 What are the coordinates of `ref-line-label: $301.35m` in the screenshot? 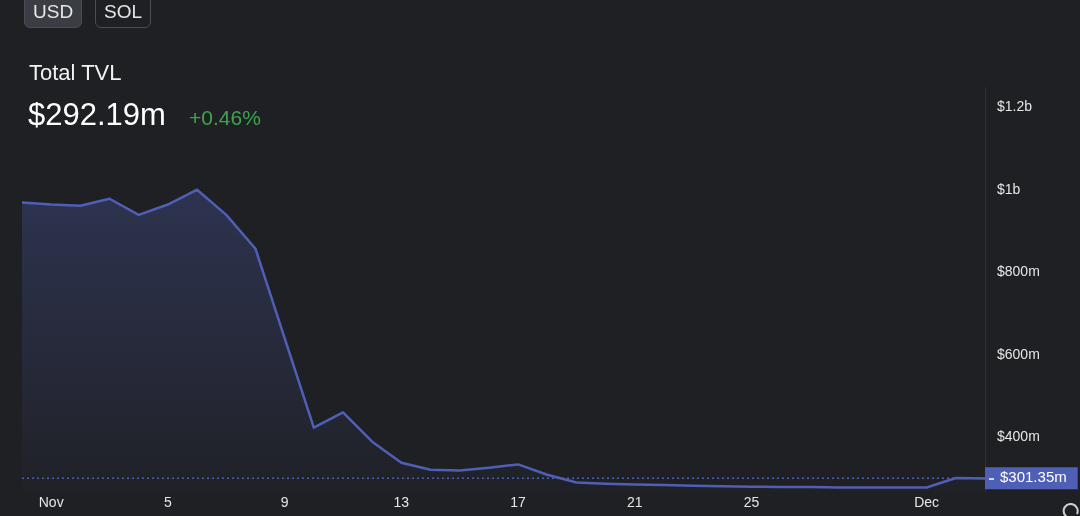 It's located at (1033, 477).